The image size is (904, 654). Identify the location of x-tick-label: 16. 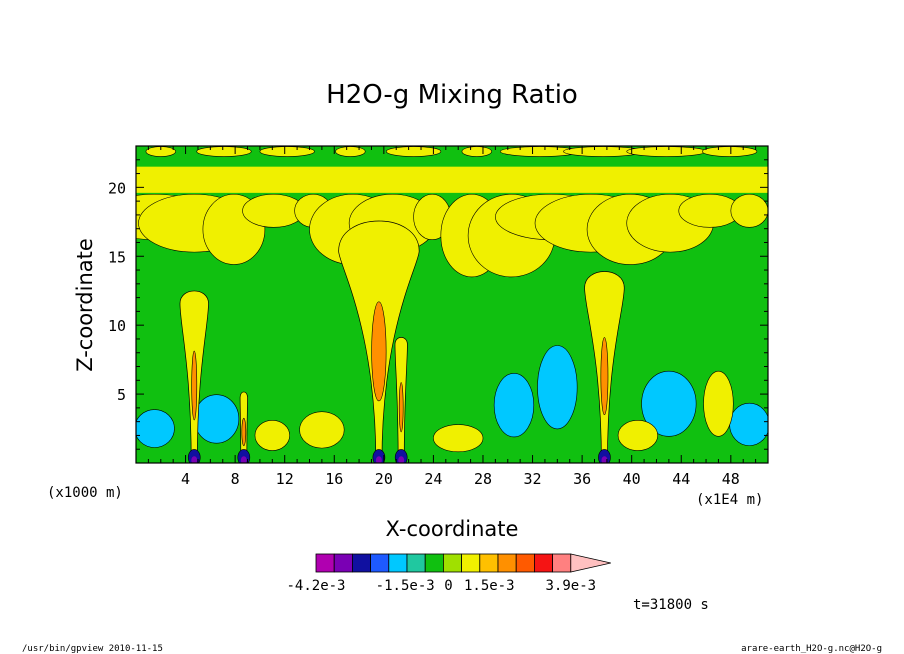
(334, 479).